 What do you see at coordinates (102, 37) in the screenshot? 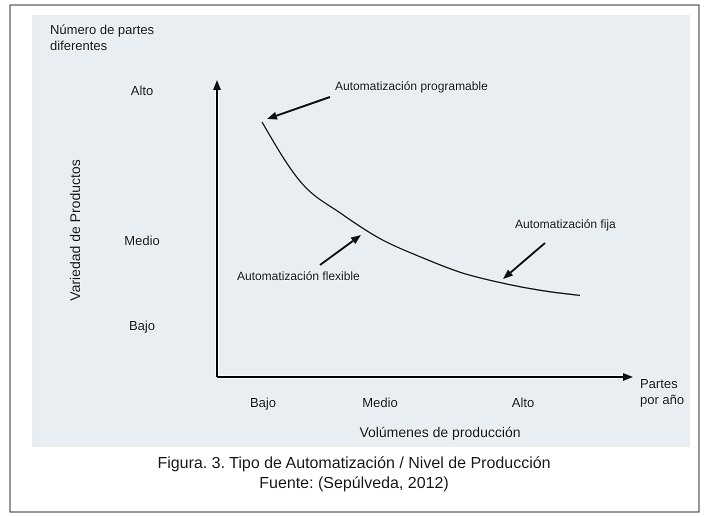
I see `text: Número de partes diferentes` at bounding box center [102, 37].